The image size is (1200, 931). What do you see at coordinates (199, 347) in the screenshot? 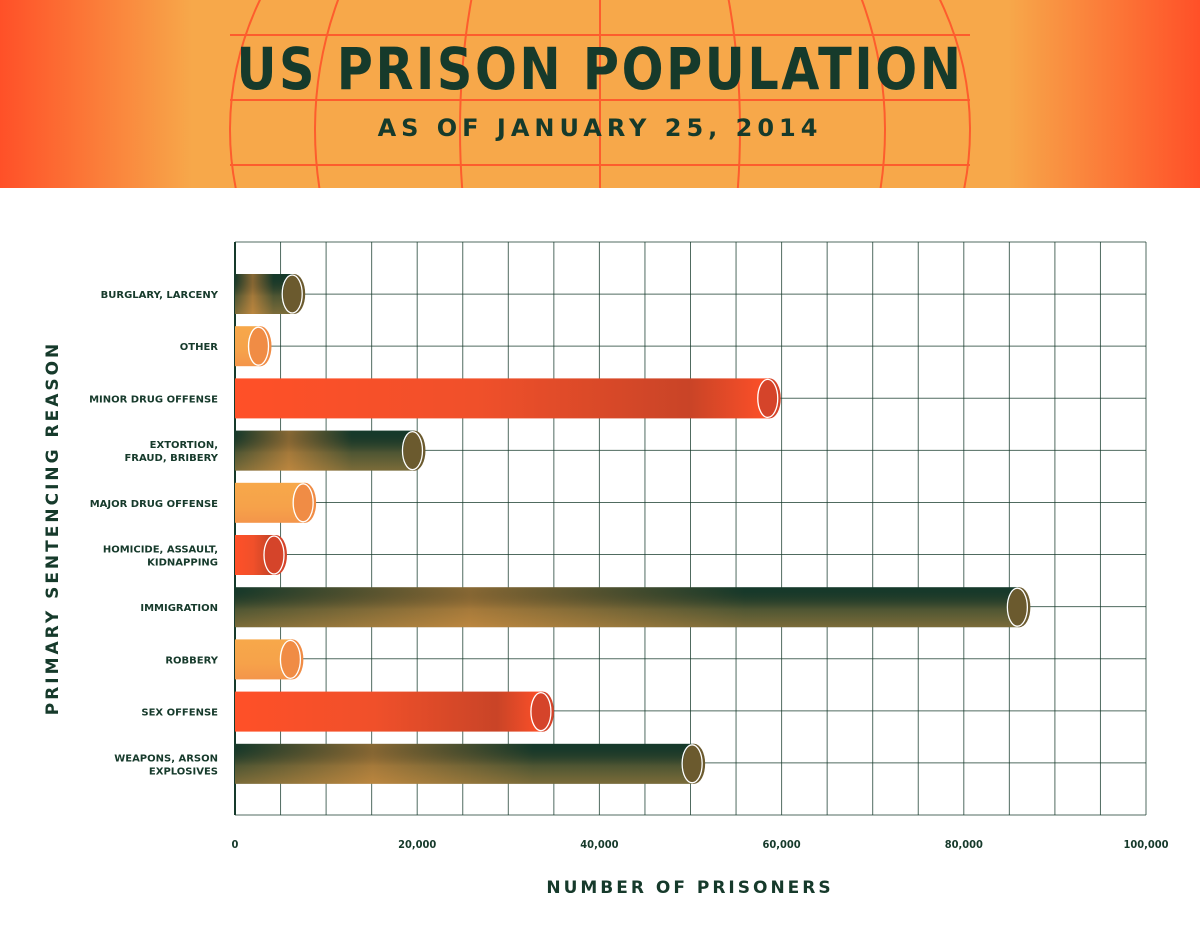
I see `category-label: OTHER` at bounding box center [199, 347].